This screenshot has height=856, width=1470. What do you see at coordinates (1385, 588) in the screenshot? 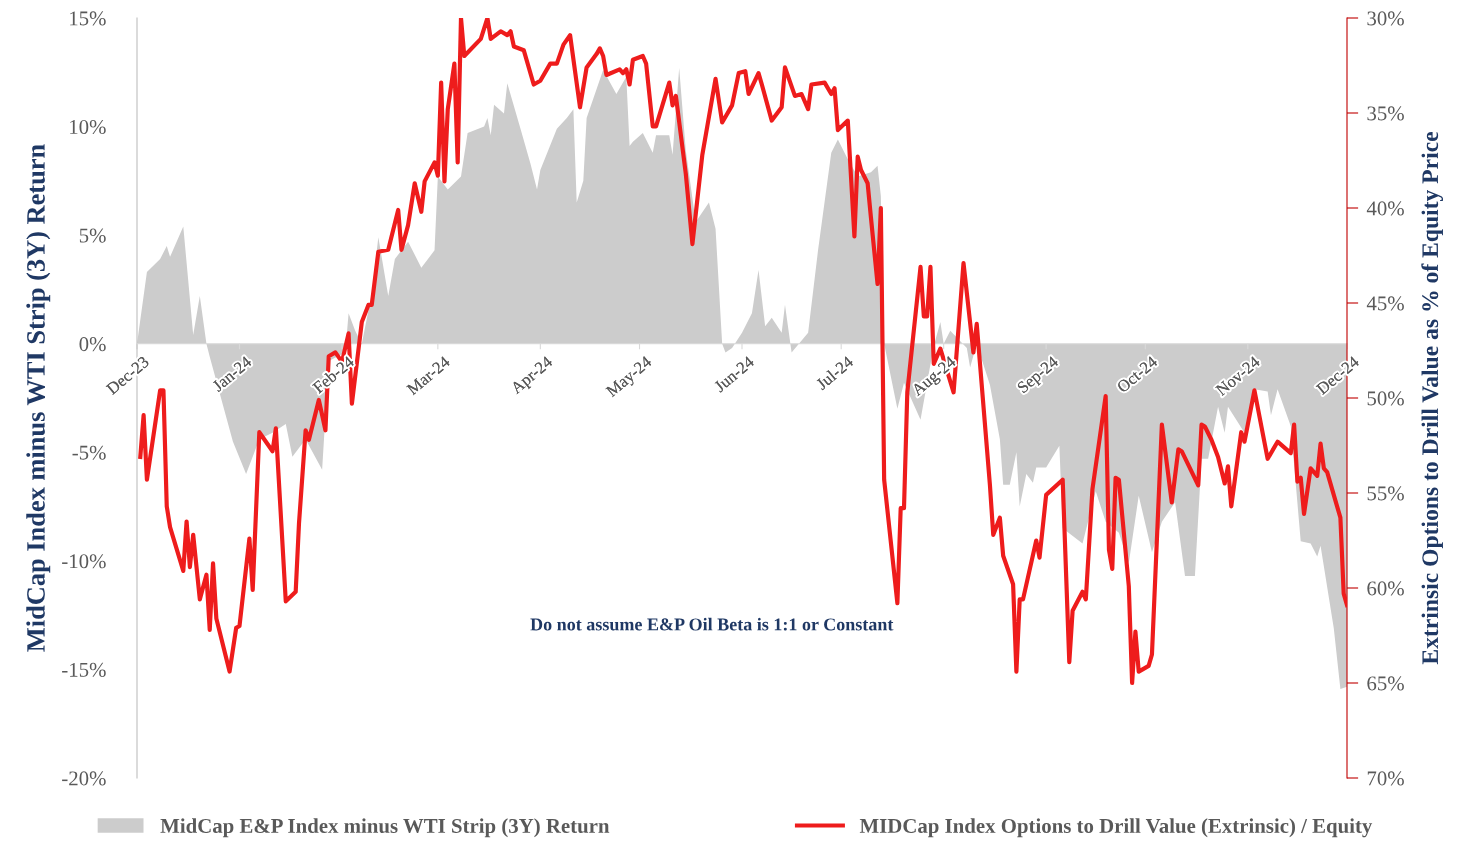
I see `y2-tick-label: 60%` at bounding box center [1385, 588].